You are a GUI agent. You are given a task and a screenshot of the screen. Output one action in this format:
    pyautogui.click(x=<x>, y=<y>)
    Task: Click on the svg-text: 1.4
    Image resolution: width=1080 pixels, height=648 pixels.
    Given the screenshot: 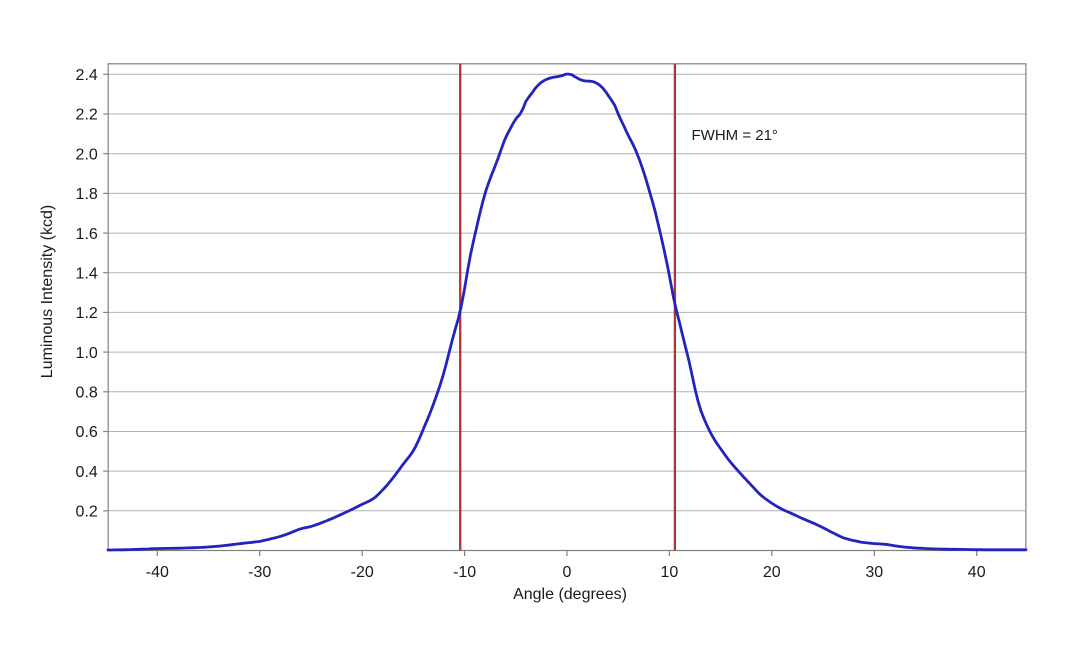 What is the action you would take?
    pyautogui.click(x=87, y=273)
    